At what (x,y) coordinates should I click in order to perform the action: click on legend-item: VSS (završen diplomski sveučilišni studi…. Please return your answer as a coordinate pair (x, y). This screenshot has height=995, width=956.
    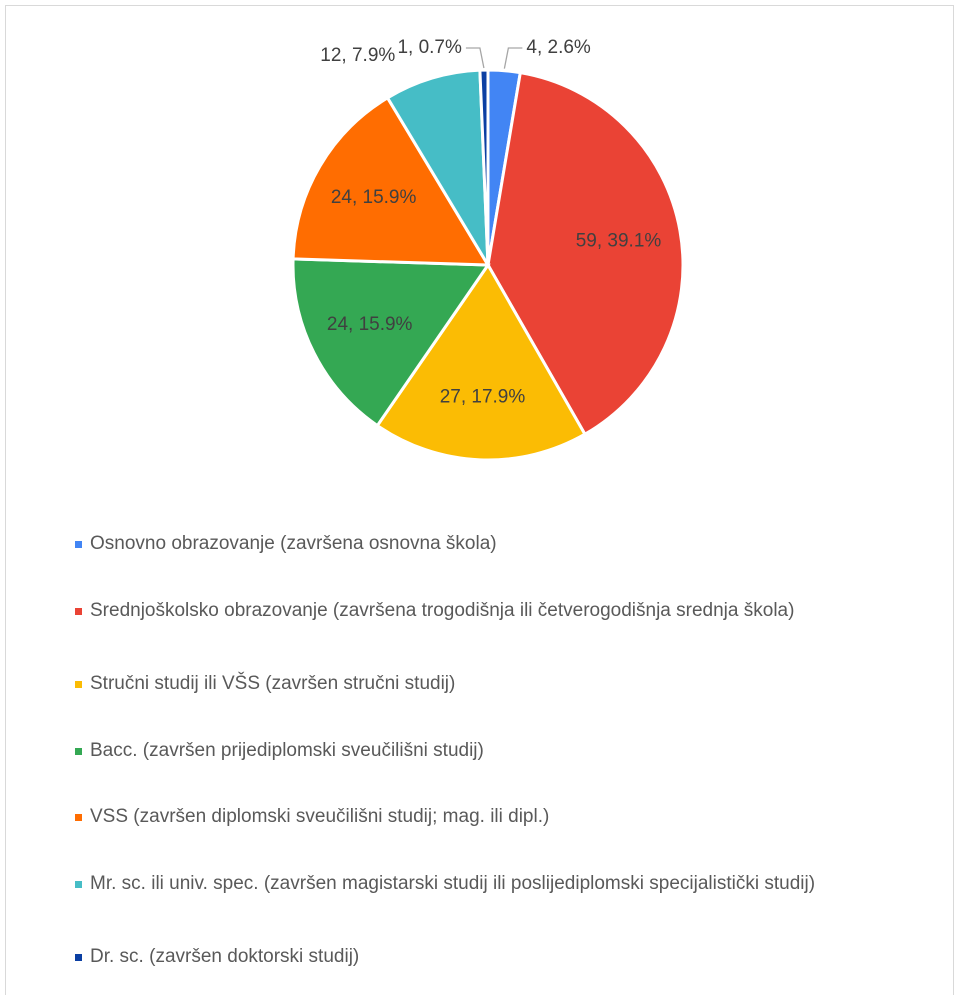
    Looking at the image, I should click on (507, 817).